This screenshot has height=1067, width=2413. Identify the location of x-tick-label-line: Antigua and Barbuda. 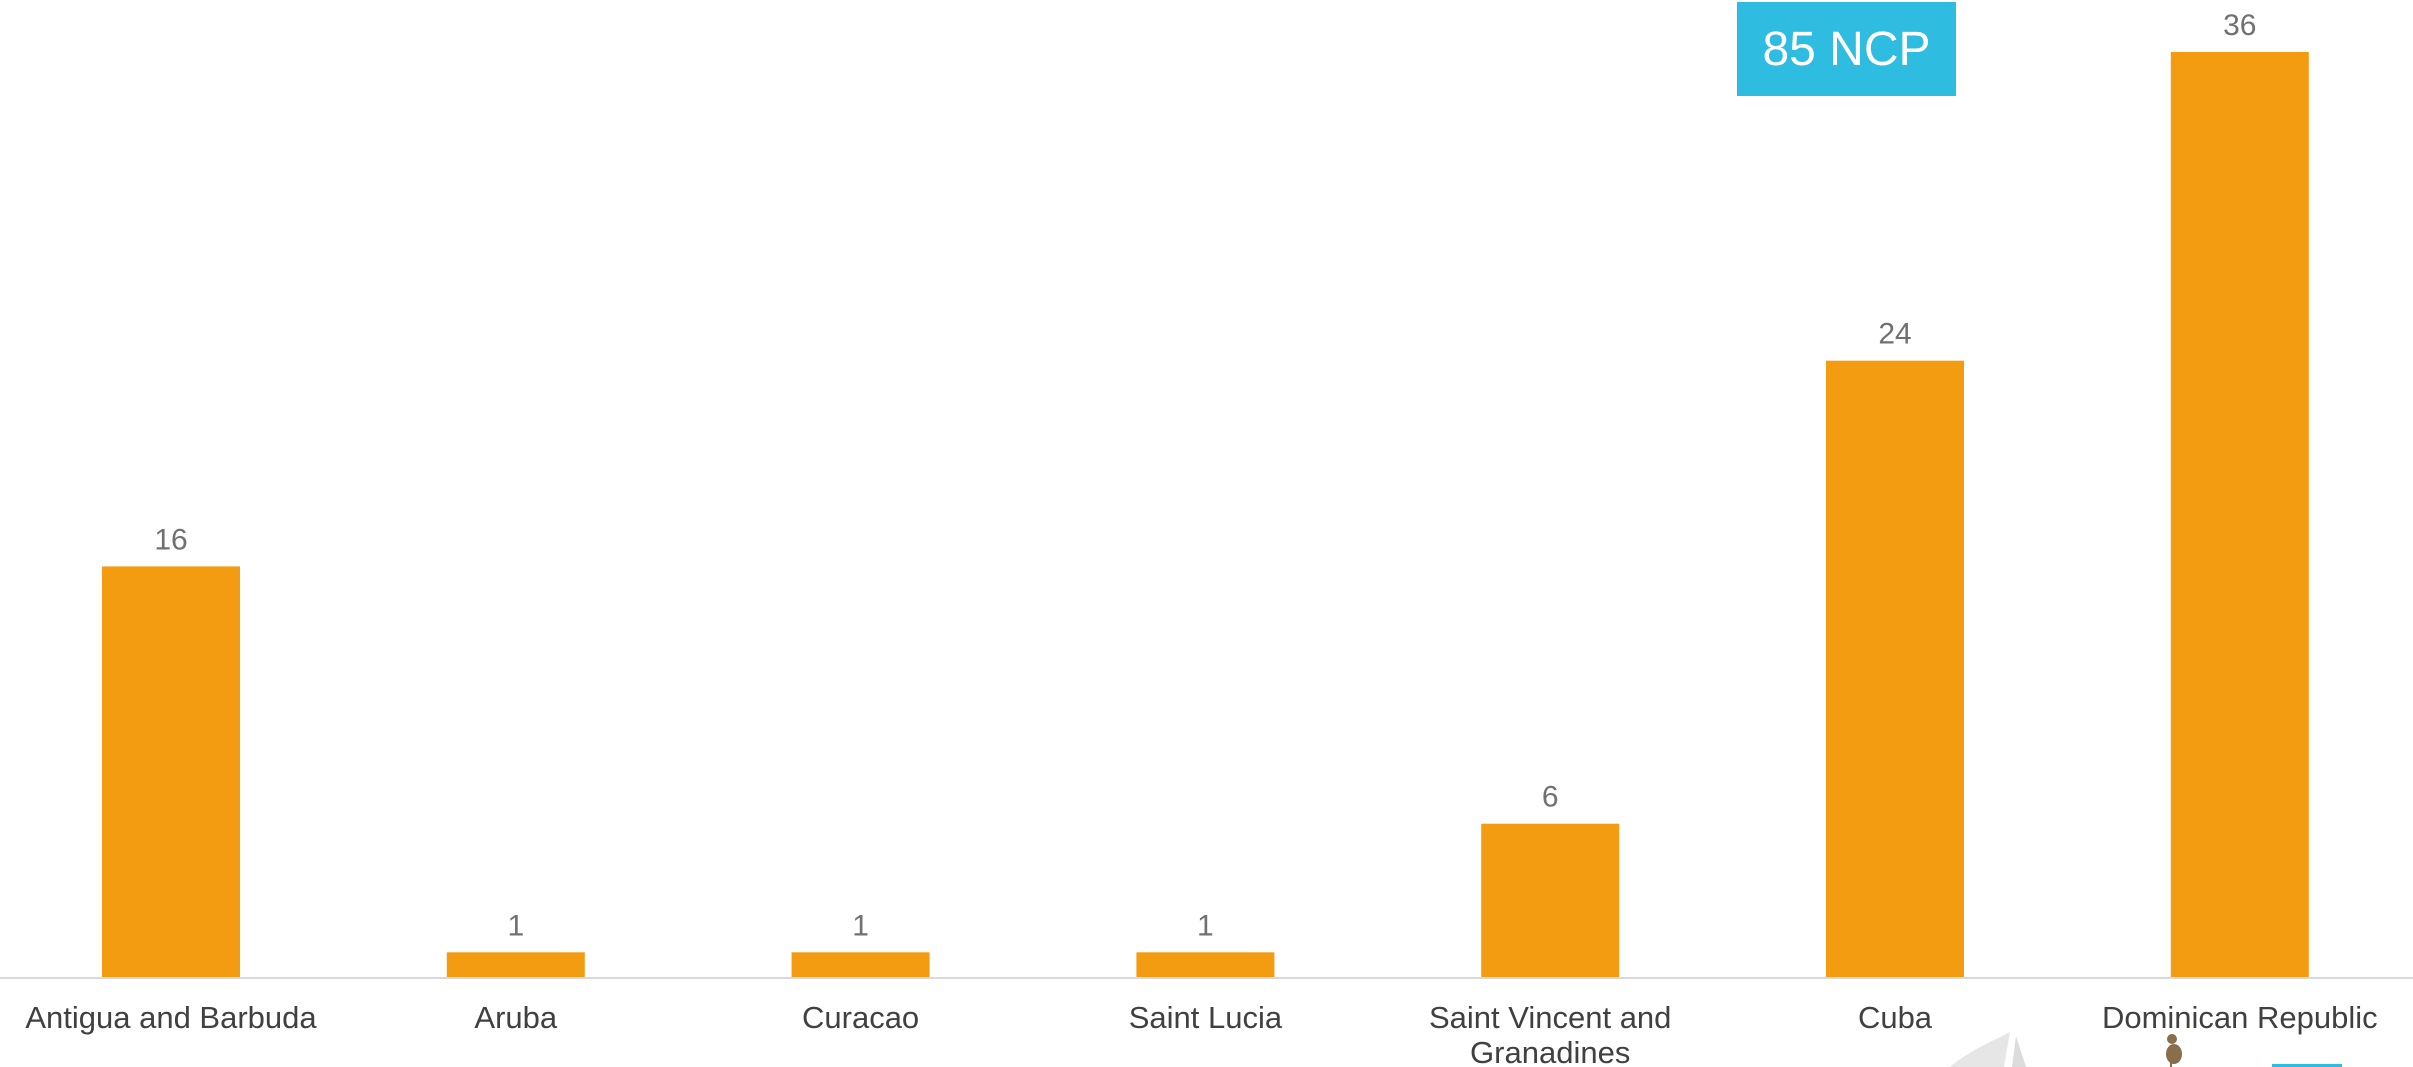
(171, 1017).